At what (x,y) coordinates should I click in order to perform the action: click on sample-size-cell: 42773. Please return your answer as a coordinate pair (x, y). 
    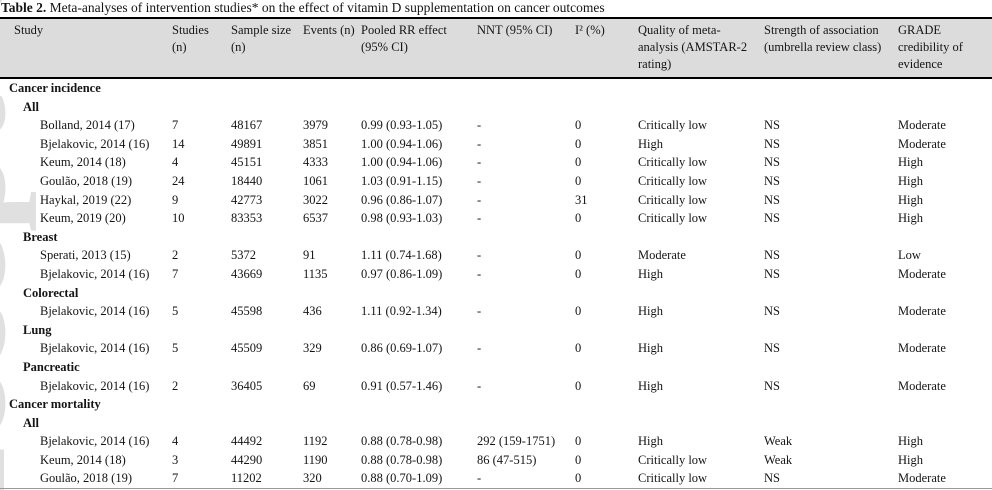
    Looking at the image, I should click on (247, 199).